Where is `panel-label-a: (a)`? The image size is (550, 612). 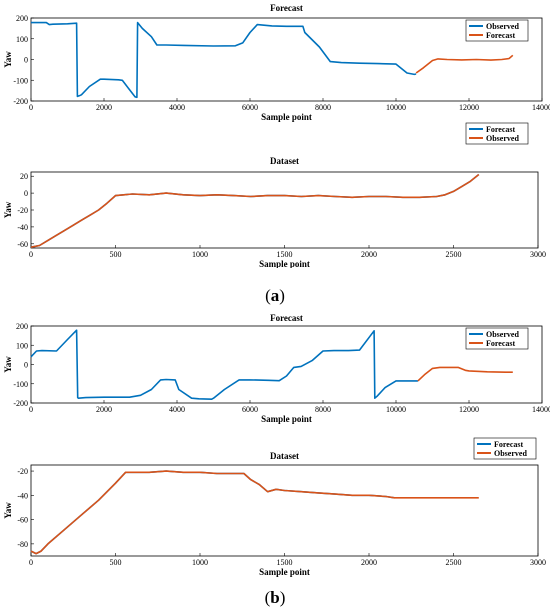 panel-label-a: (a) is located at coordinates (275, 295).